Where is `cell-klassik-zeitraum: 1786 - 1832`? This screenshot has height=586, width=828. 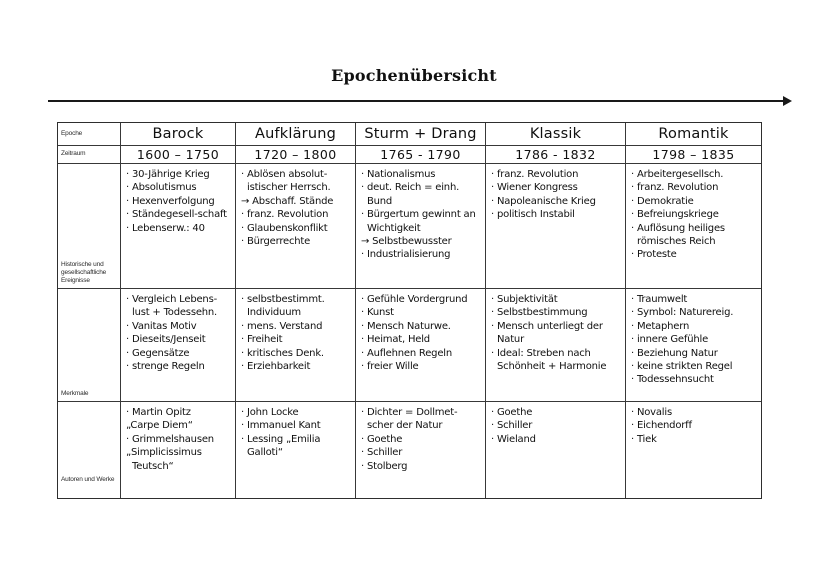
cell-klassik-zeitraum: 1786 - 1832 is located at coordinates (556, 155).